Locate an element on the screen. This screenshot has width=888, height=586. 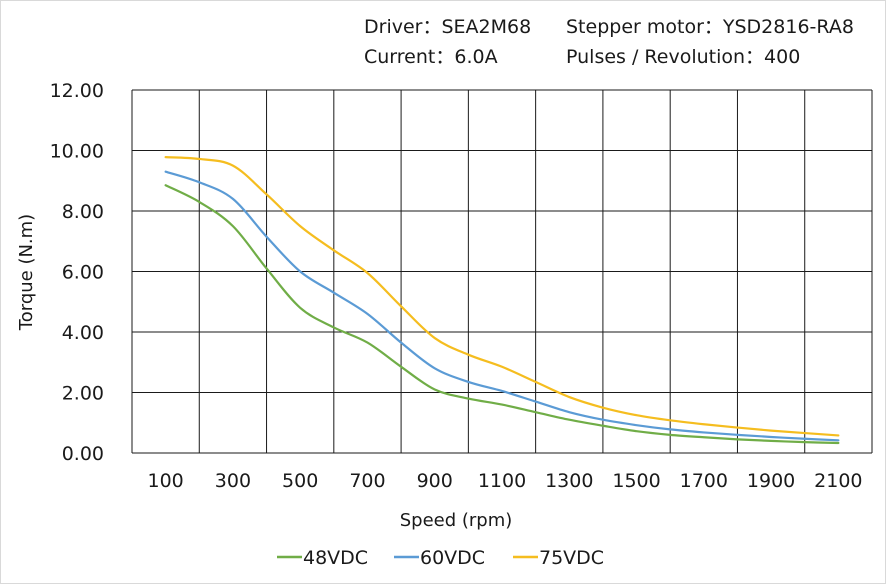
x-tick-label: 1700 is located at coordinates (704, 481).